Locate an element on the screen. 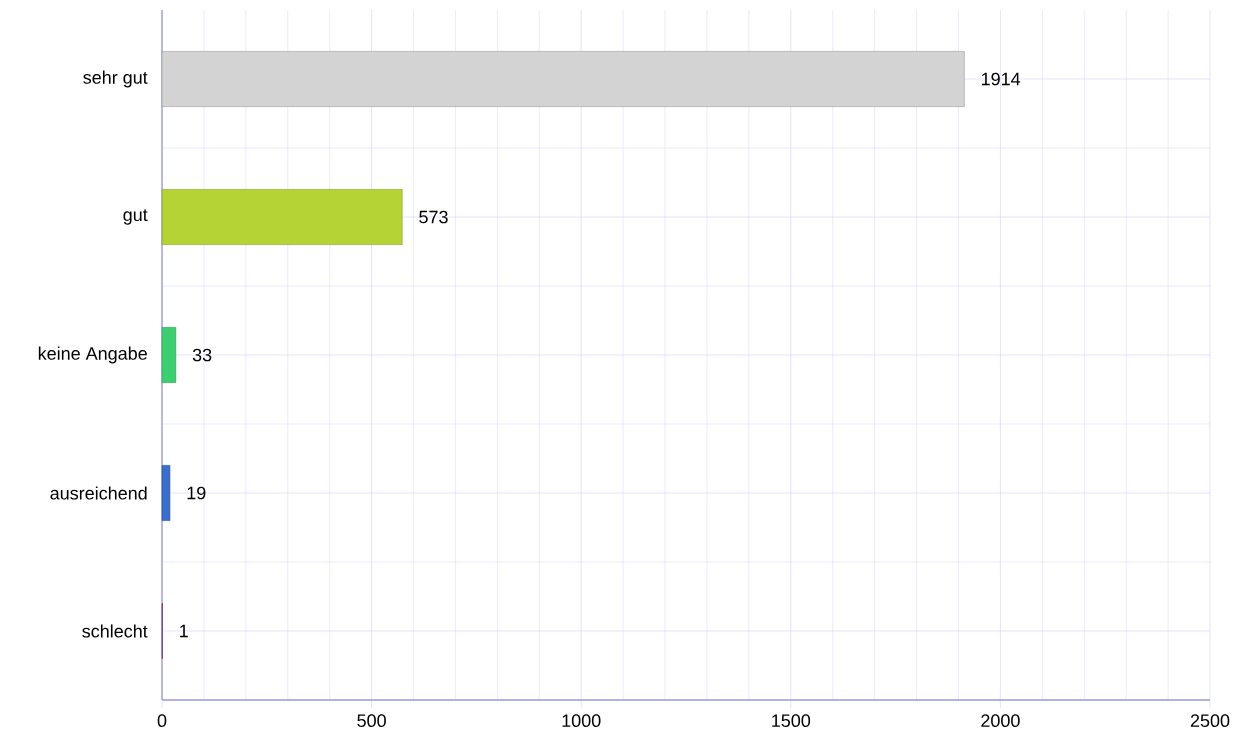 This screenshot has width=1243, height=742. y-tick-label: sehr gut is located at coordinates (115, 79).